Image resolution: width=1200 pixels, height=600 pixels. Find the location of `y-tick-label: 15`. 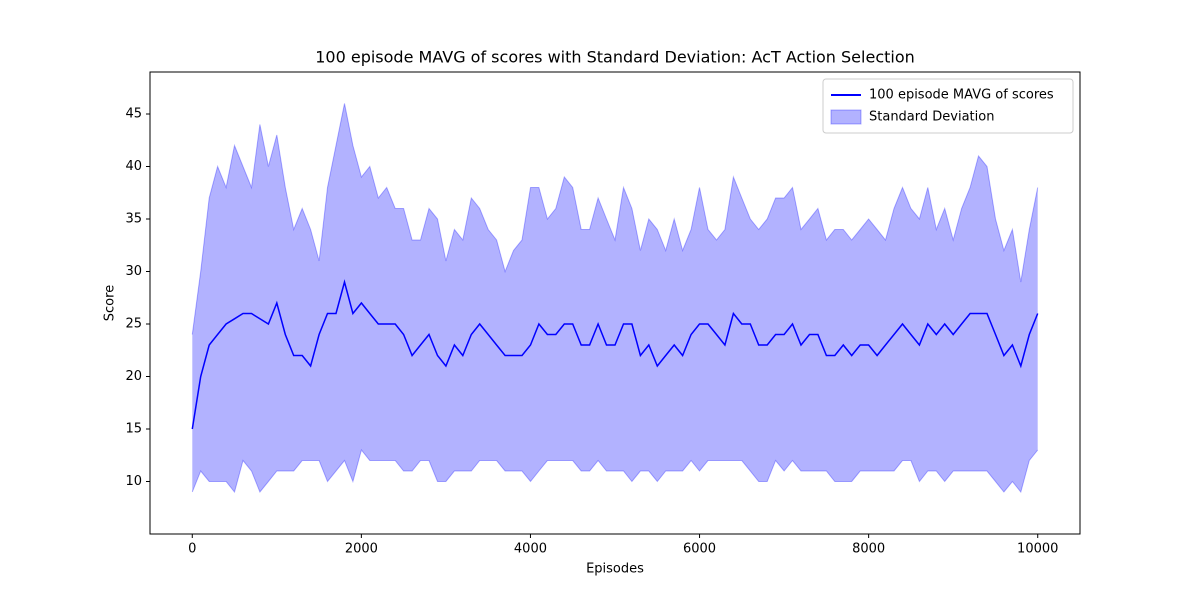

y-tick-label: 15 is located at coordinates (133, 429).